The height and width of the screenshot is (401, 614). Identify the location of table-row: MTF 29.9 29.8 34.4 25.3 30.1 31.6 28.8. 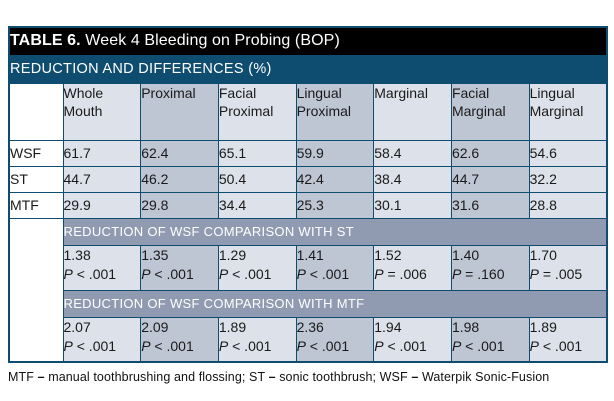
(308, 205).